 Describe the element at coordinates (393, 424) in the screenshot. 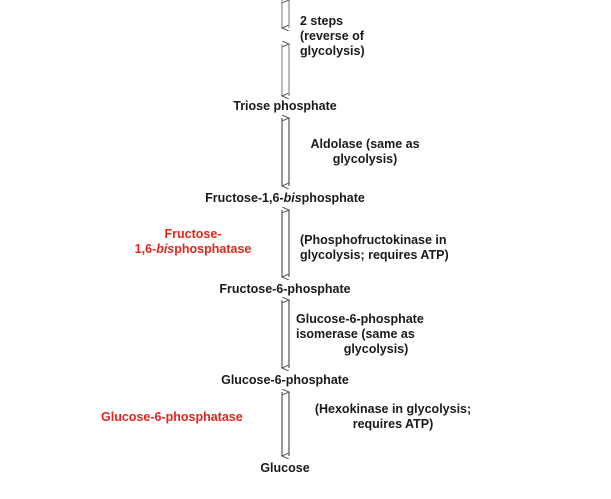

I see `note-line: requires ATP)` at that location.